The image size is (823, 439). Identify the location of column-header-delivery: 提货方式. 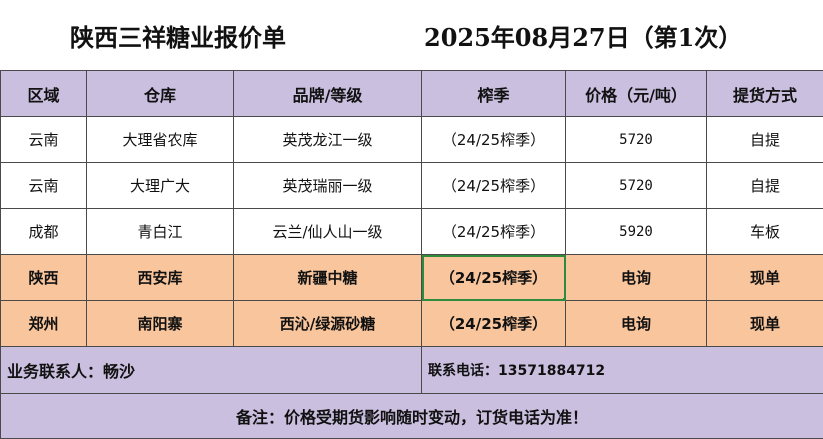
(764, 93).